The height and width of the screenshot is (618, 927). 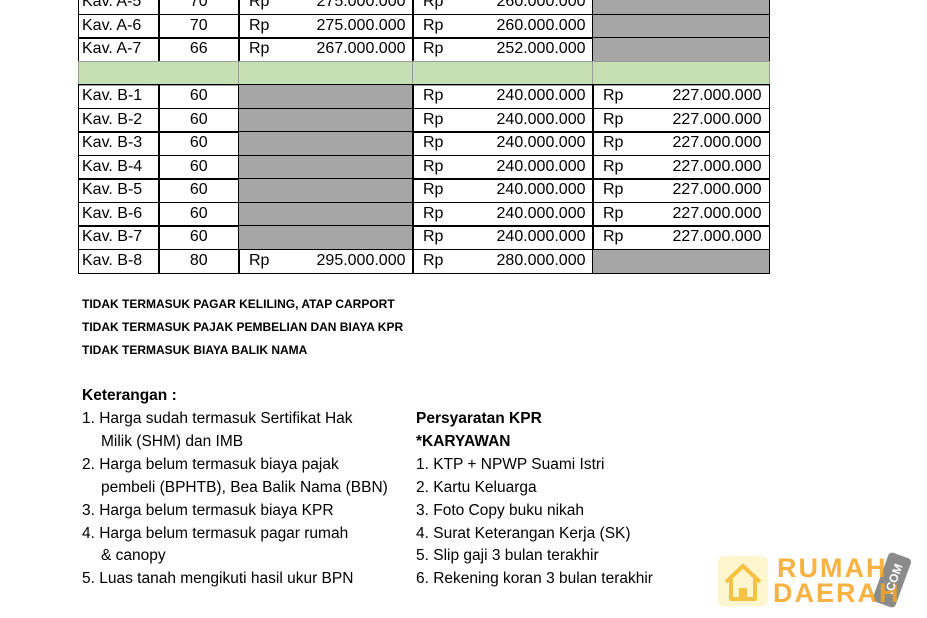 What do you see at coordinates (112, 166) in the screenshot?
I see `row-name: Kav. B-4` at bounding box center [112, 166].